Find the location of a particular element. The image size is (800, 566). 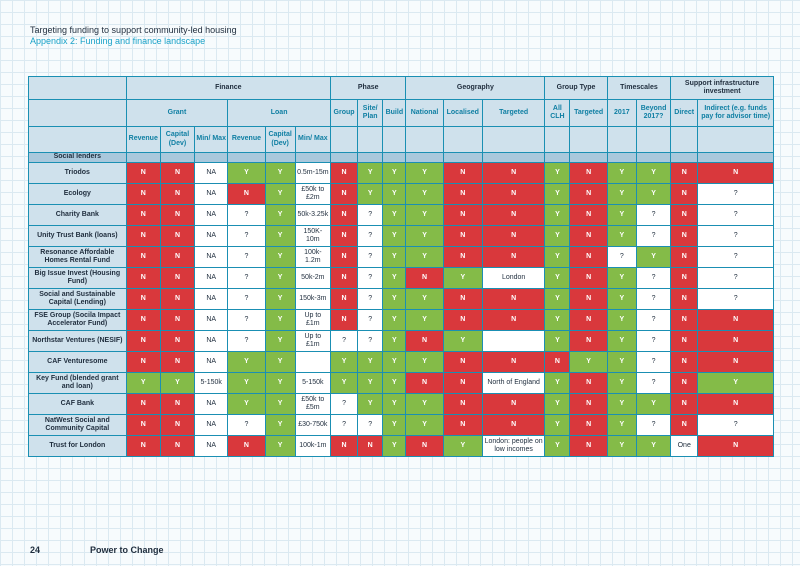

table-cell: North of England is located at coordinates (513, 383).